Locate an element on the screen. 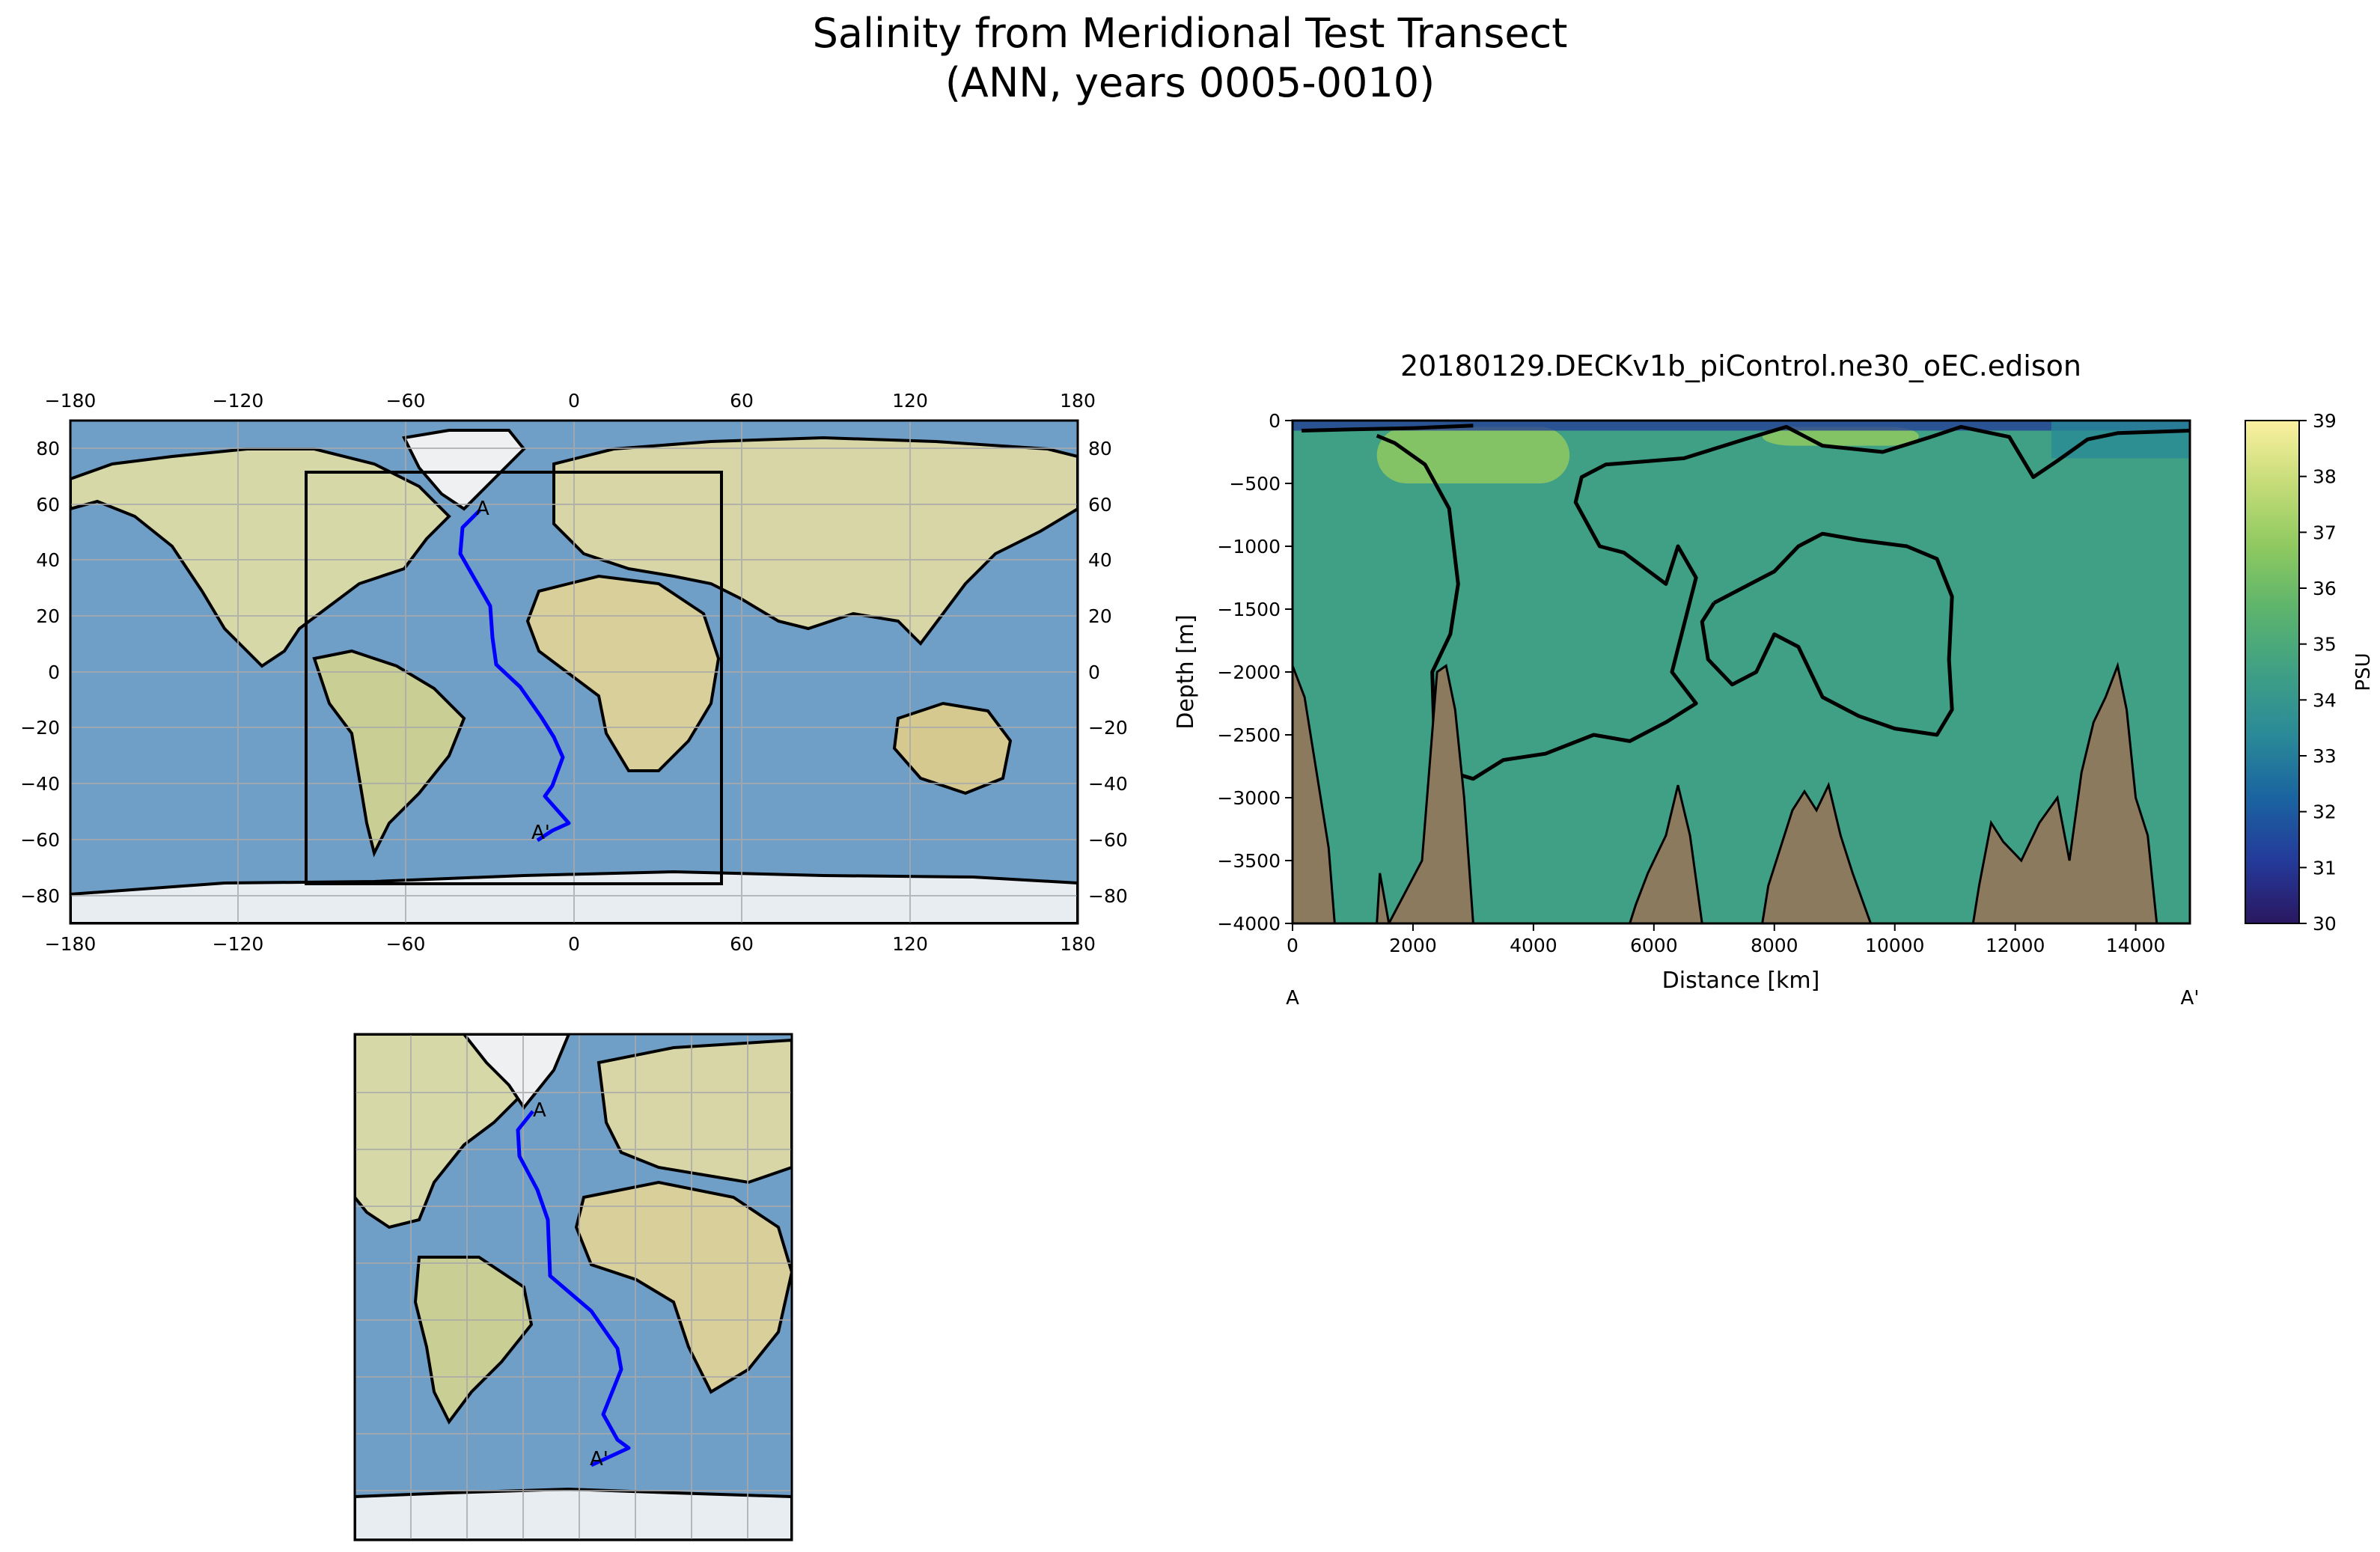 This screenshot has height=1552, width=2380. y-tick-label: −2500 is located at coordinates (1249, 735).